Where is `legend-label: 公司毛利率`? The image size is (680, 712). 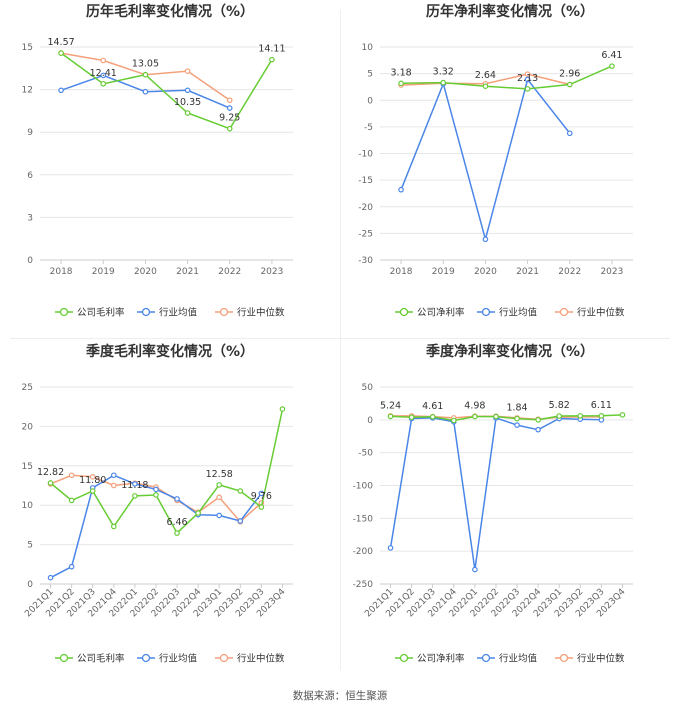
legend-label: 公司毛利率 is located at coordinates (101, 313).